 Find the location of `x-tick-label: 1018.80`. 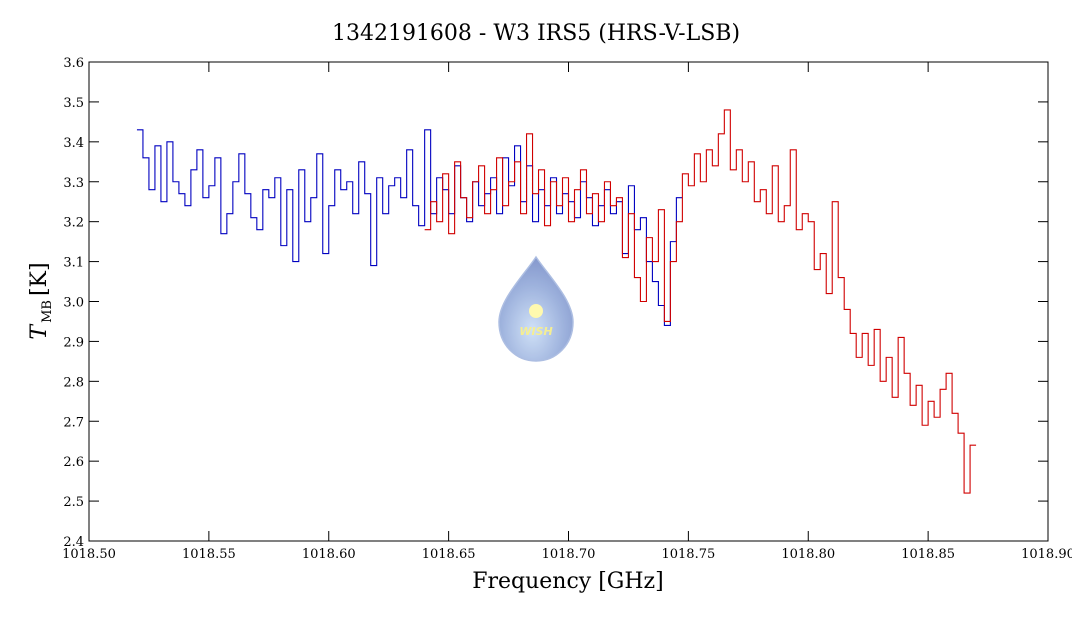

x-tick-label: 1018.80 is located at coordinates (808, 554).